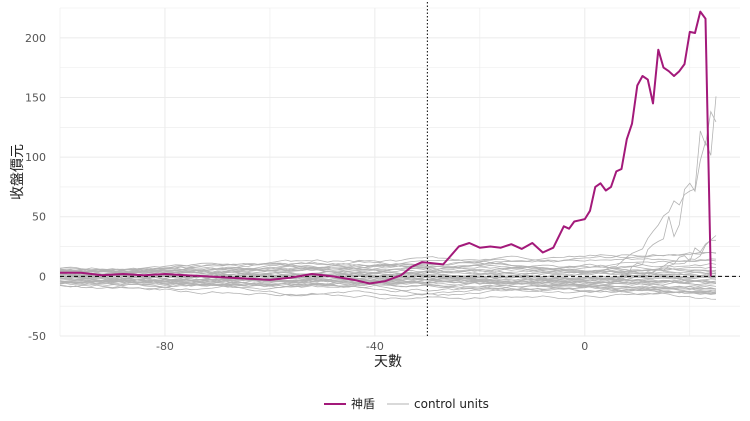 This screenshot has width=750, height=421. What do you see at coordinates (451, 404) in the screenshot?
I see `legend-control-label: control units` at bounding box center [451, 404].